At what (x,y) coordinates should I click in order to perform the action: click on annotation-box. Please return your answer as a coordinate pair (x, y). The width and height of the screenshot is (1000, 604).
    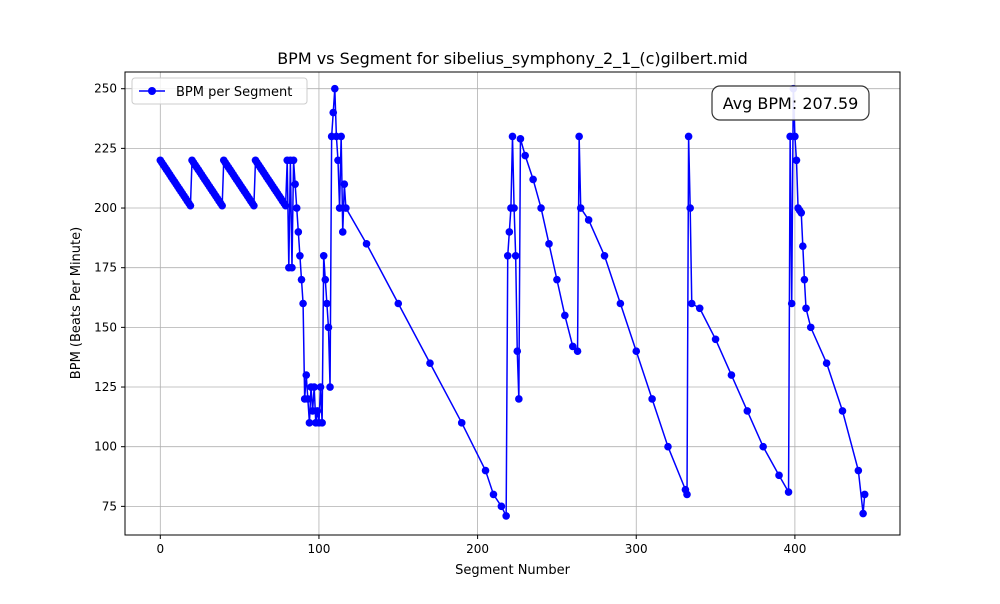
    Looking at the image, I should click on (790, 103).